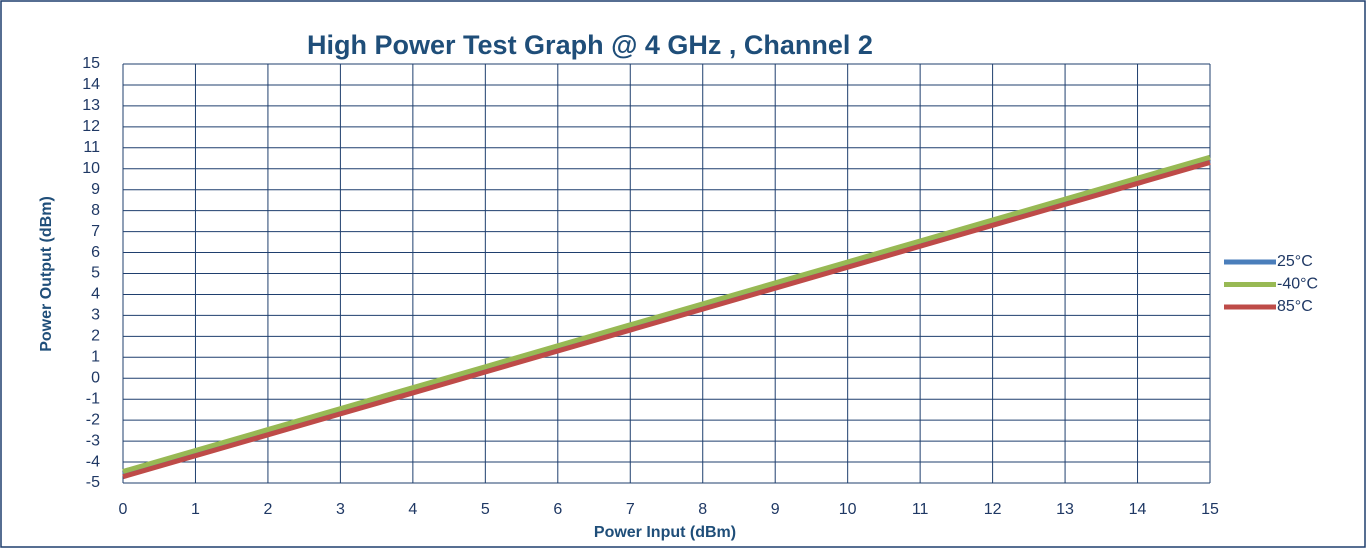  I want to click on y-tick-label: 7, so click(95, 231).